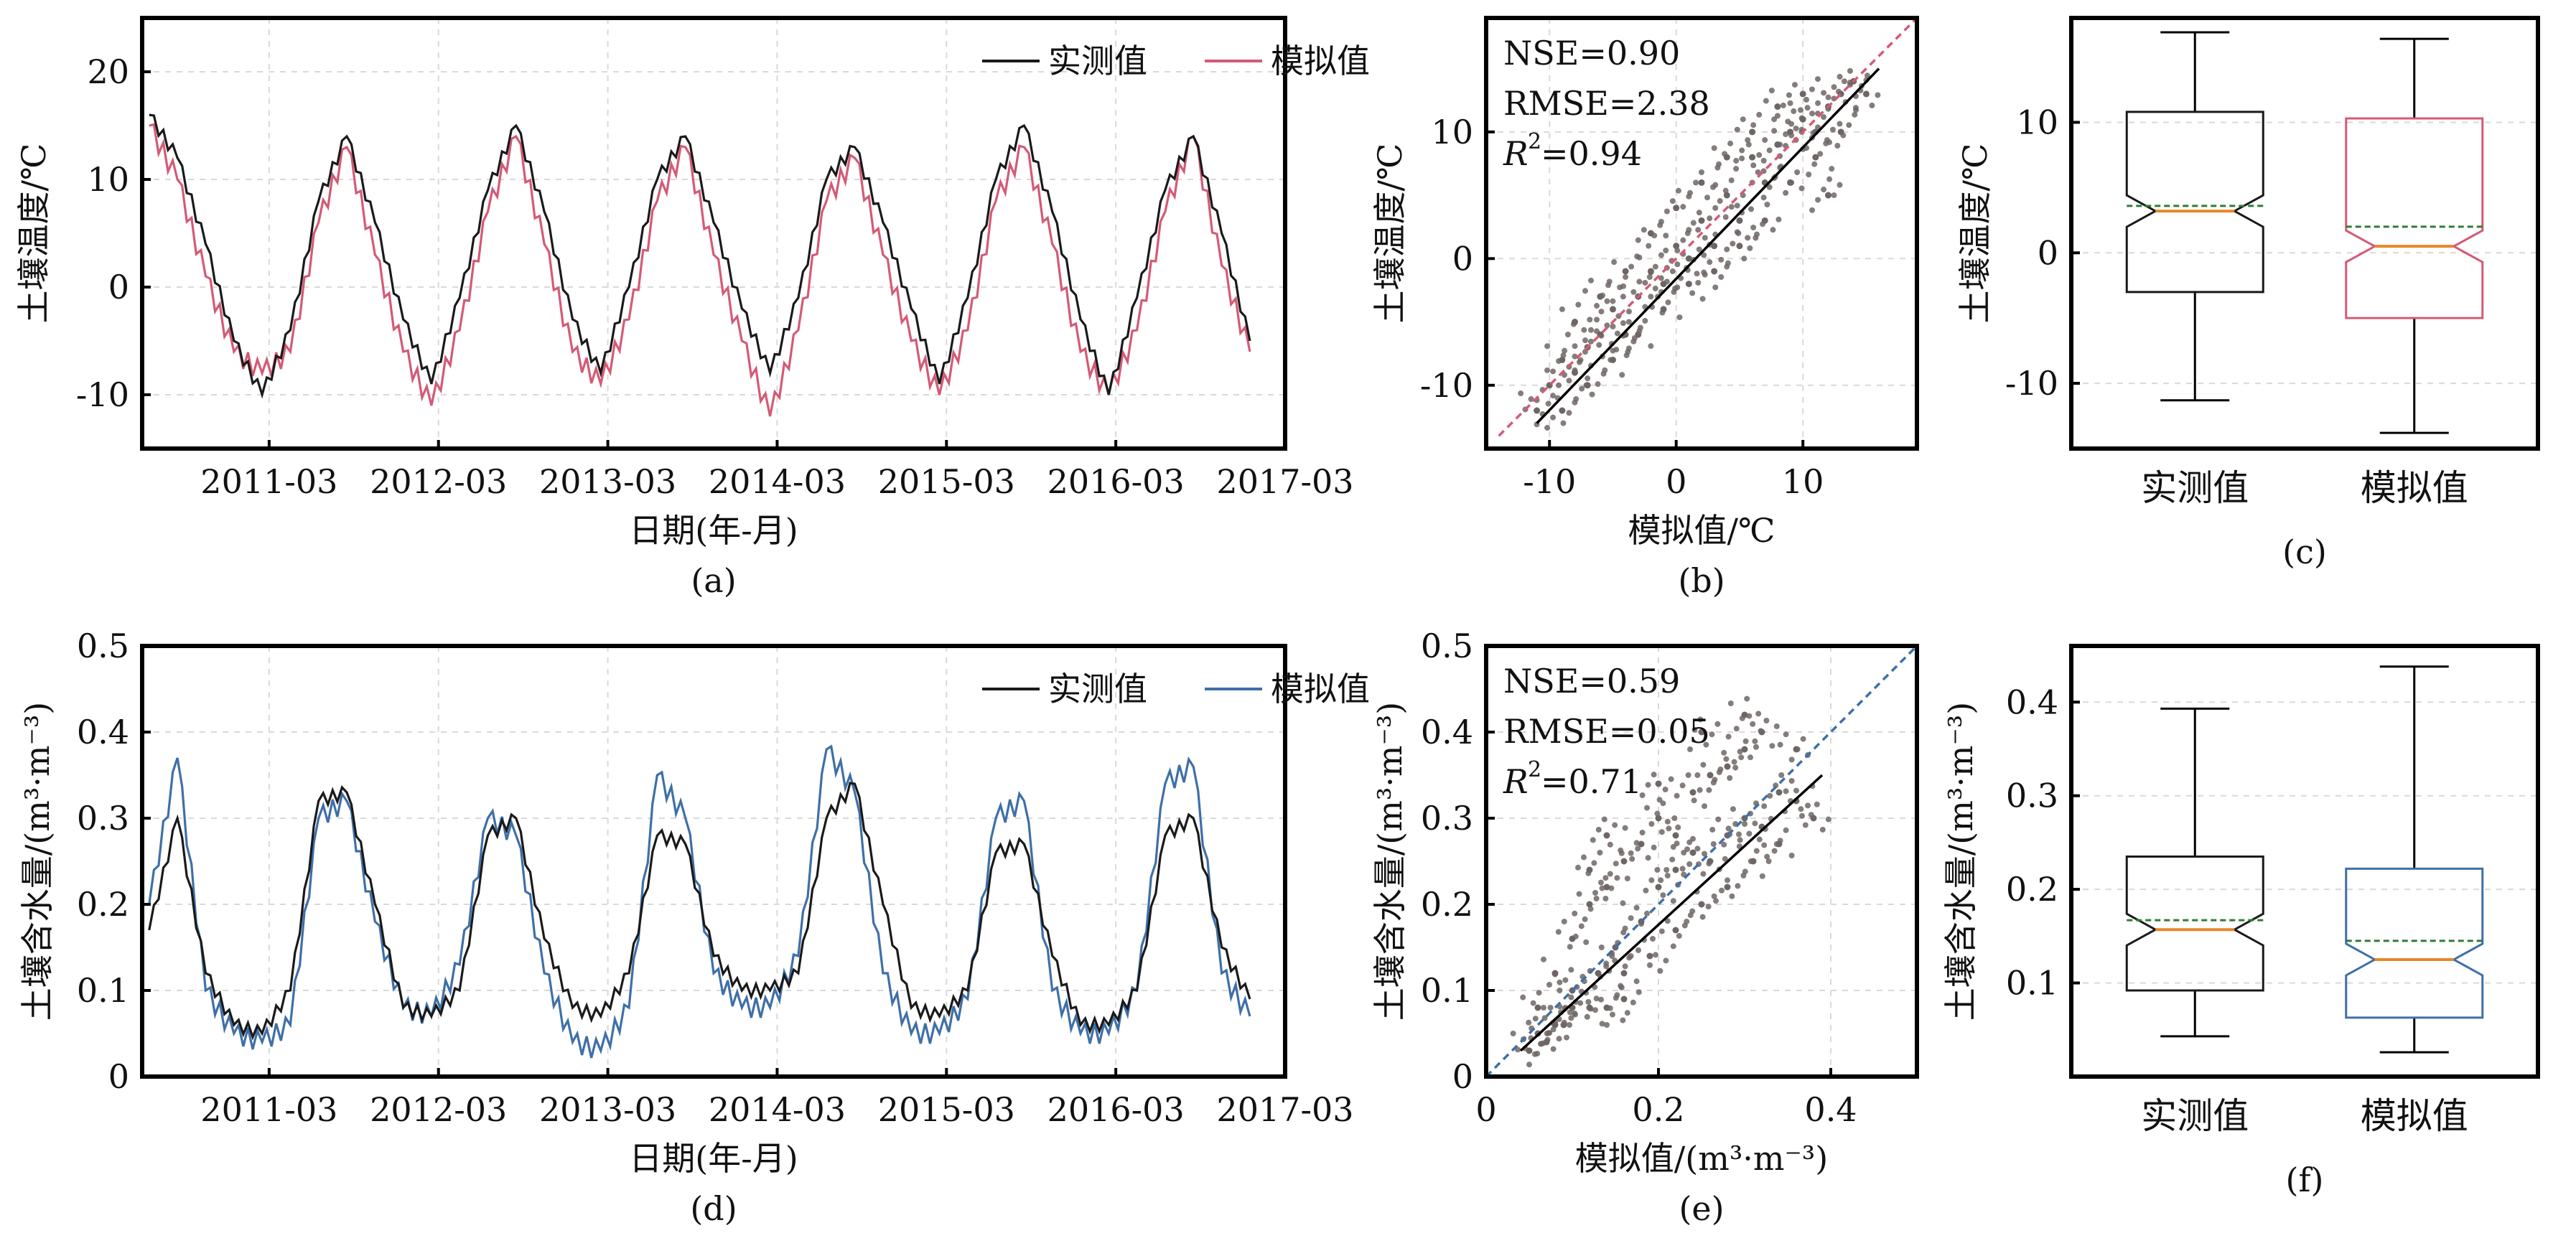 This screenshot has width=2576, height=1256. What do you see at coordinates (1485, 1109) in the screenshot?
I see `x-tick-label: 0` at bounding box center [1485, 1109].